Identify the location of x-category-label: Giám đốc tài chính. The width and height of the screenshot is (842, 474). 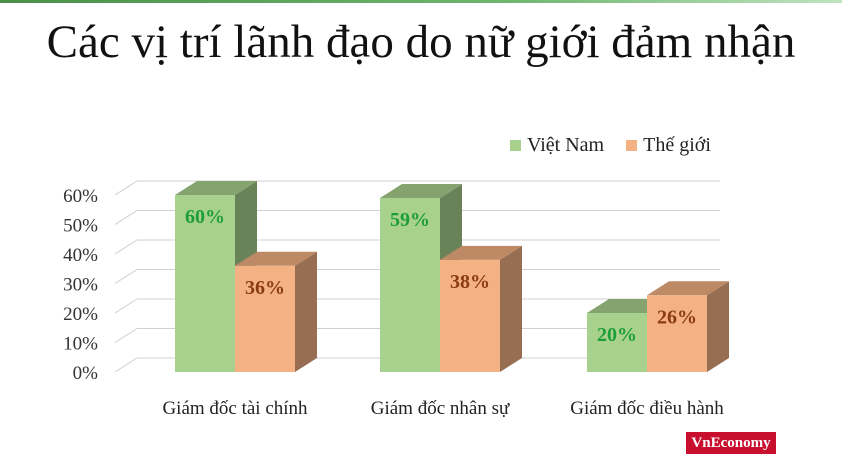
(235, 408).